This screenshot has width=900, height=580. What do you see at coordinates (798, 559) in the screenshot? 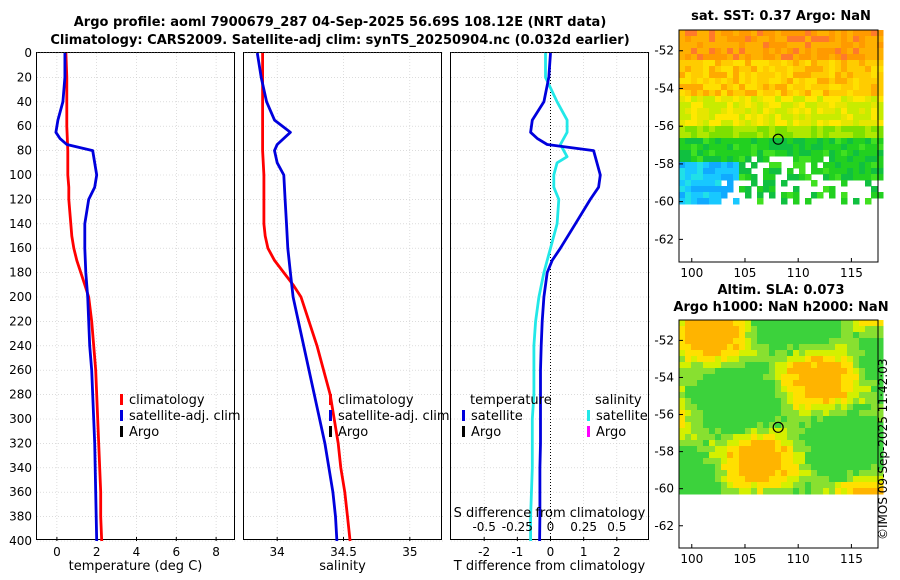
I see `map-x-tick-label: 110` at bounding box center [798, 559].